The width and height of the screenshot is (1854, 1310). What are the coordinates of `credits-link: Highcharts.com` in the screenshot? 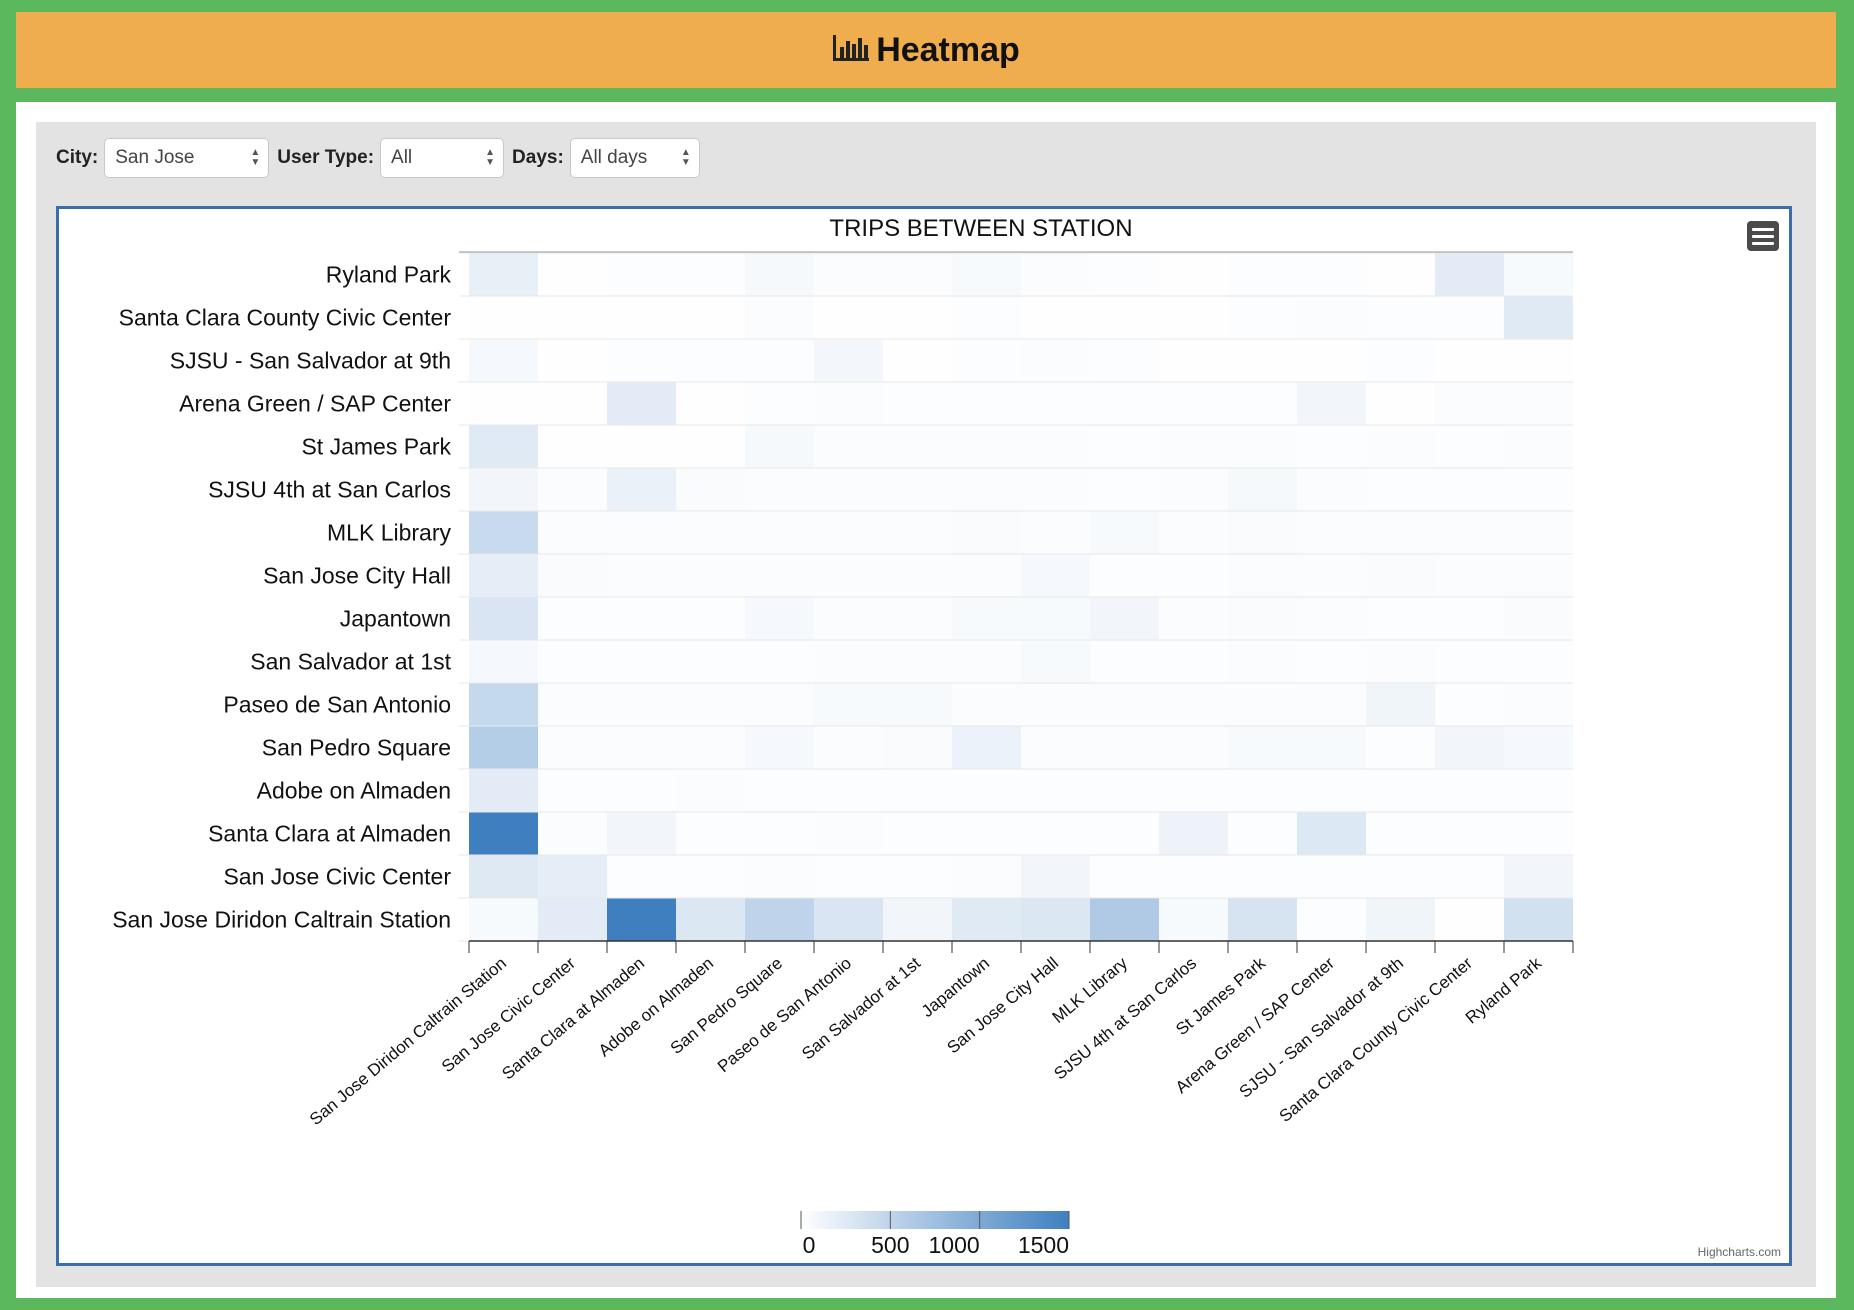 It's located at (1739, 1252).